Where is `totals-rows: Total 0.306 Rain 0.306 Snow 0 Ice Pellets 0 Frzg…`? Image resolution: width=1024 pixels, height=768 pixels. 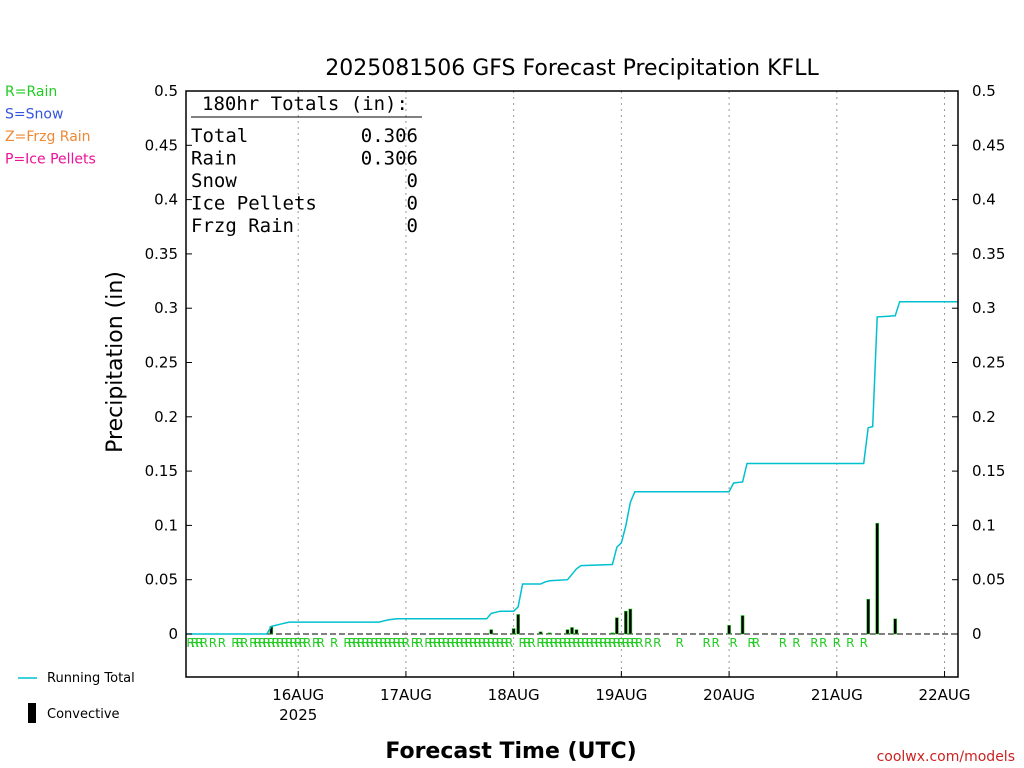 totals-rows: Total 0.306 Rain 0.306 Snow 0 Ice Pellets 0 Frzg… is located at coordinates (304, 181).